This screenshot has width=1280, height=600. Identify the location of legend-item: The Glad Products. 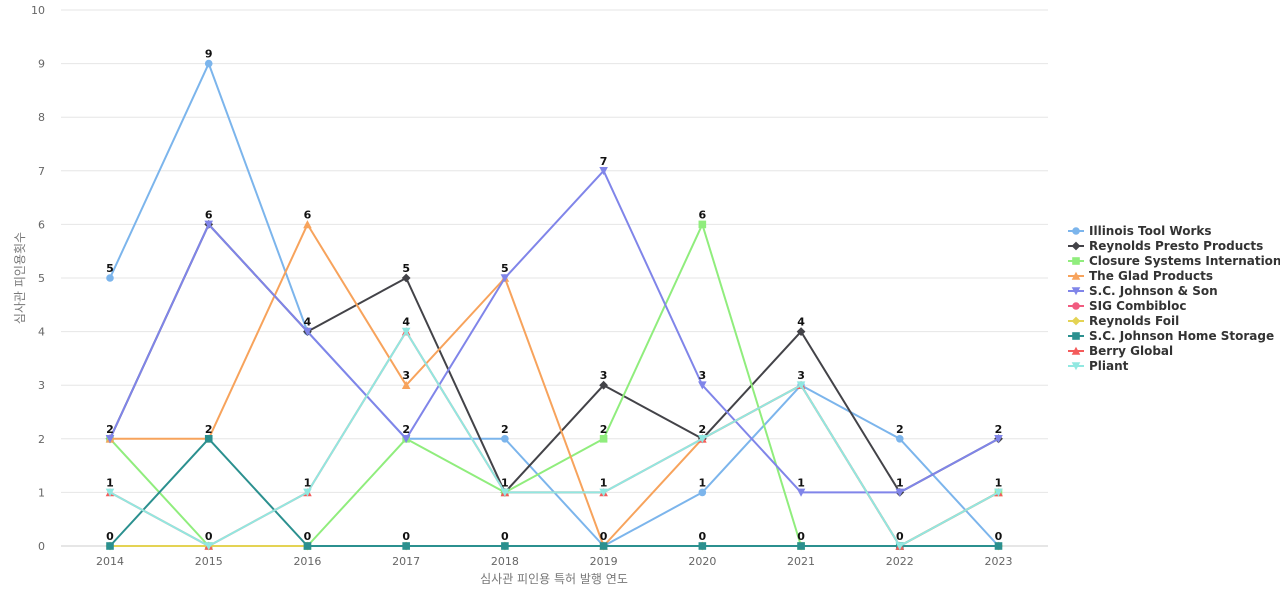
(1140, 276).